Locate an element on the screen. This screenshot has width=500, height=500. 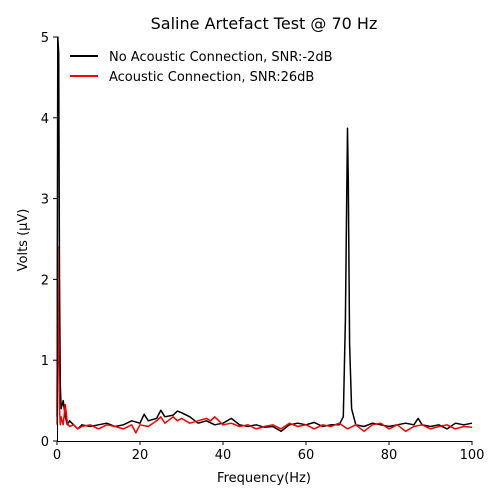
x-tick-label: 0 is located at coordinates (57, 455).